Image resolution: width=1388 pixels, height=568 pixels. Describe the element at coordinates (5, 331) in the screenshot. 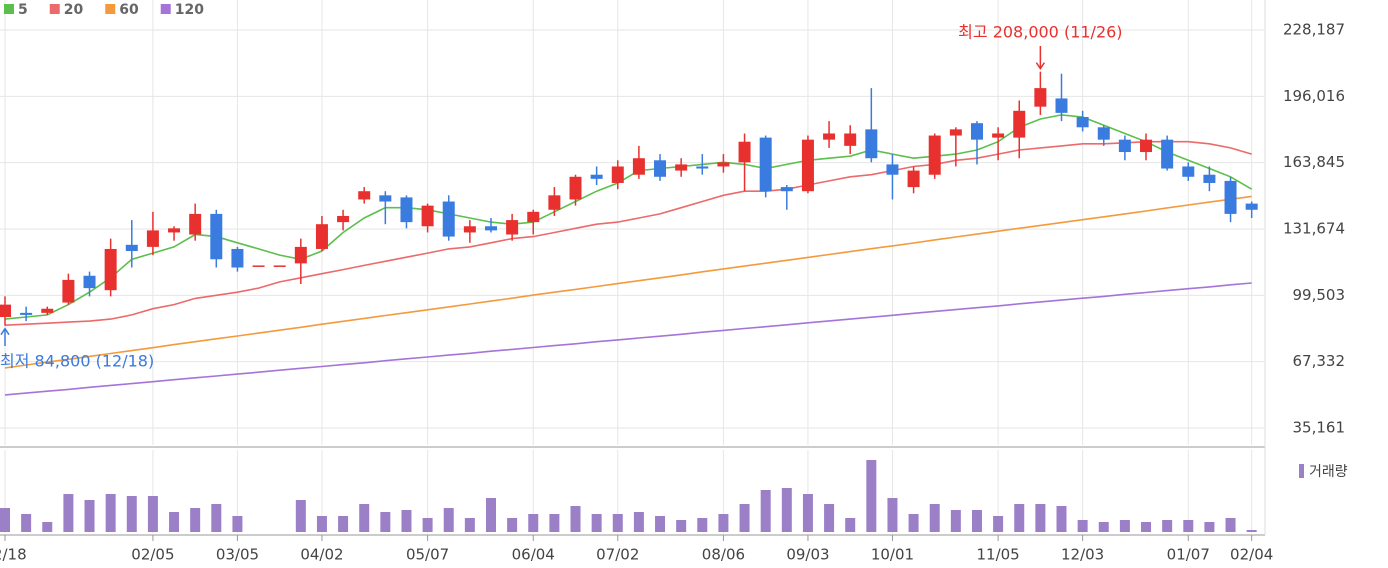

I see `low-arrow-head` at that location.